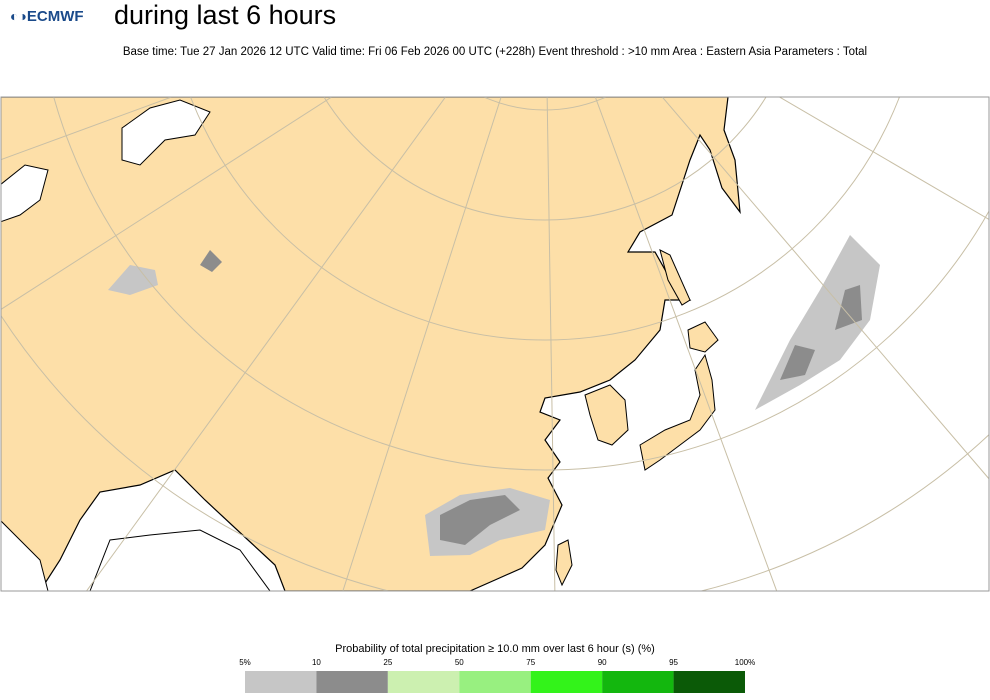 The width and height of the screenshot is (990, 700). What do you see at coordinates (55, 16) in the screenshot?
I see `logo-text: ECMWF` at bounding box center [55, 16].